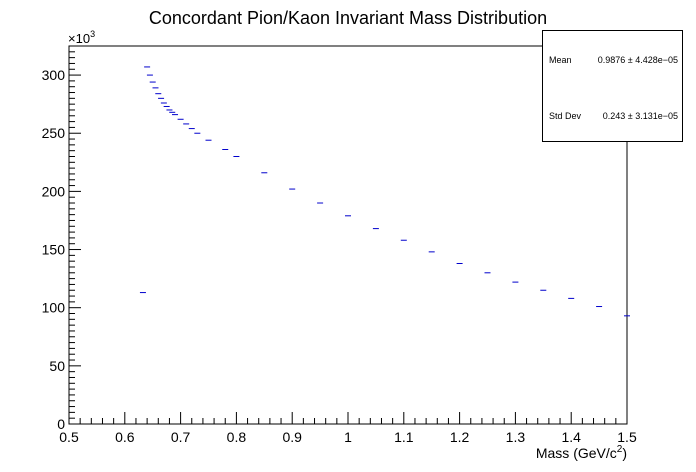 This screenshot has width=696, height=472. I want to click on x-tick-label: 1.2, so click(460, 437).